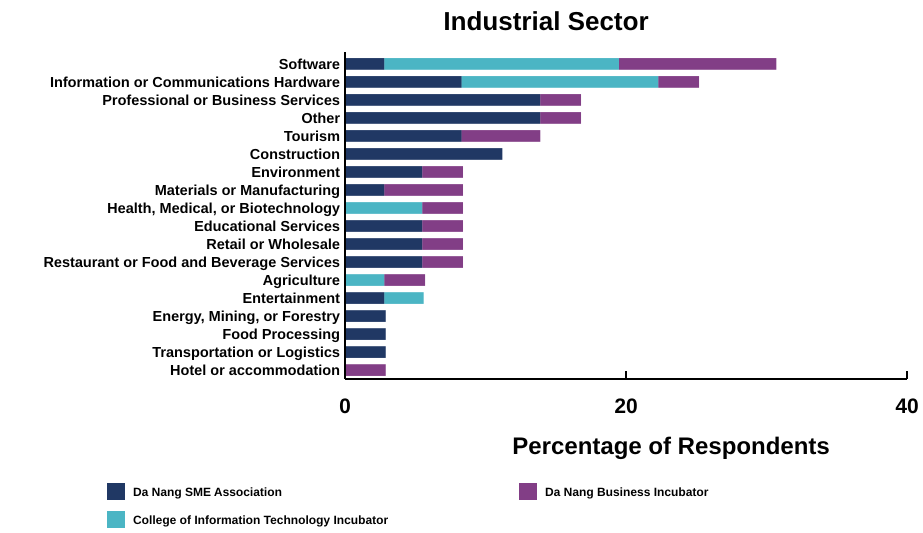  What do you see at coordinates (312, 137) in the screenshot?
I see `y-tick-label: Tourism` at bounding box center [312, 137].